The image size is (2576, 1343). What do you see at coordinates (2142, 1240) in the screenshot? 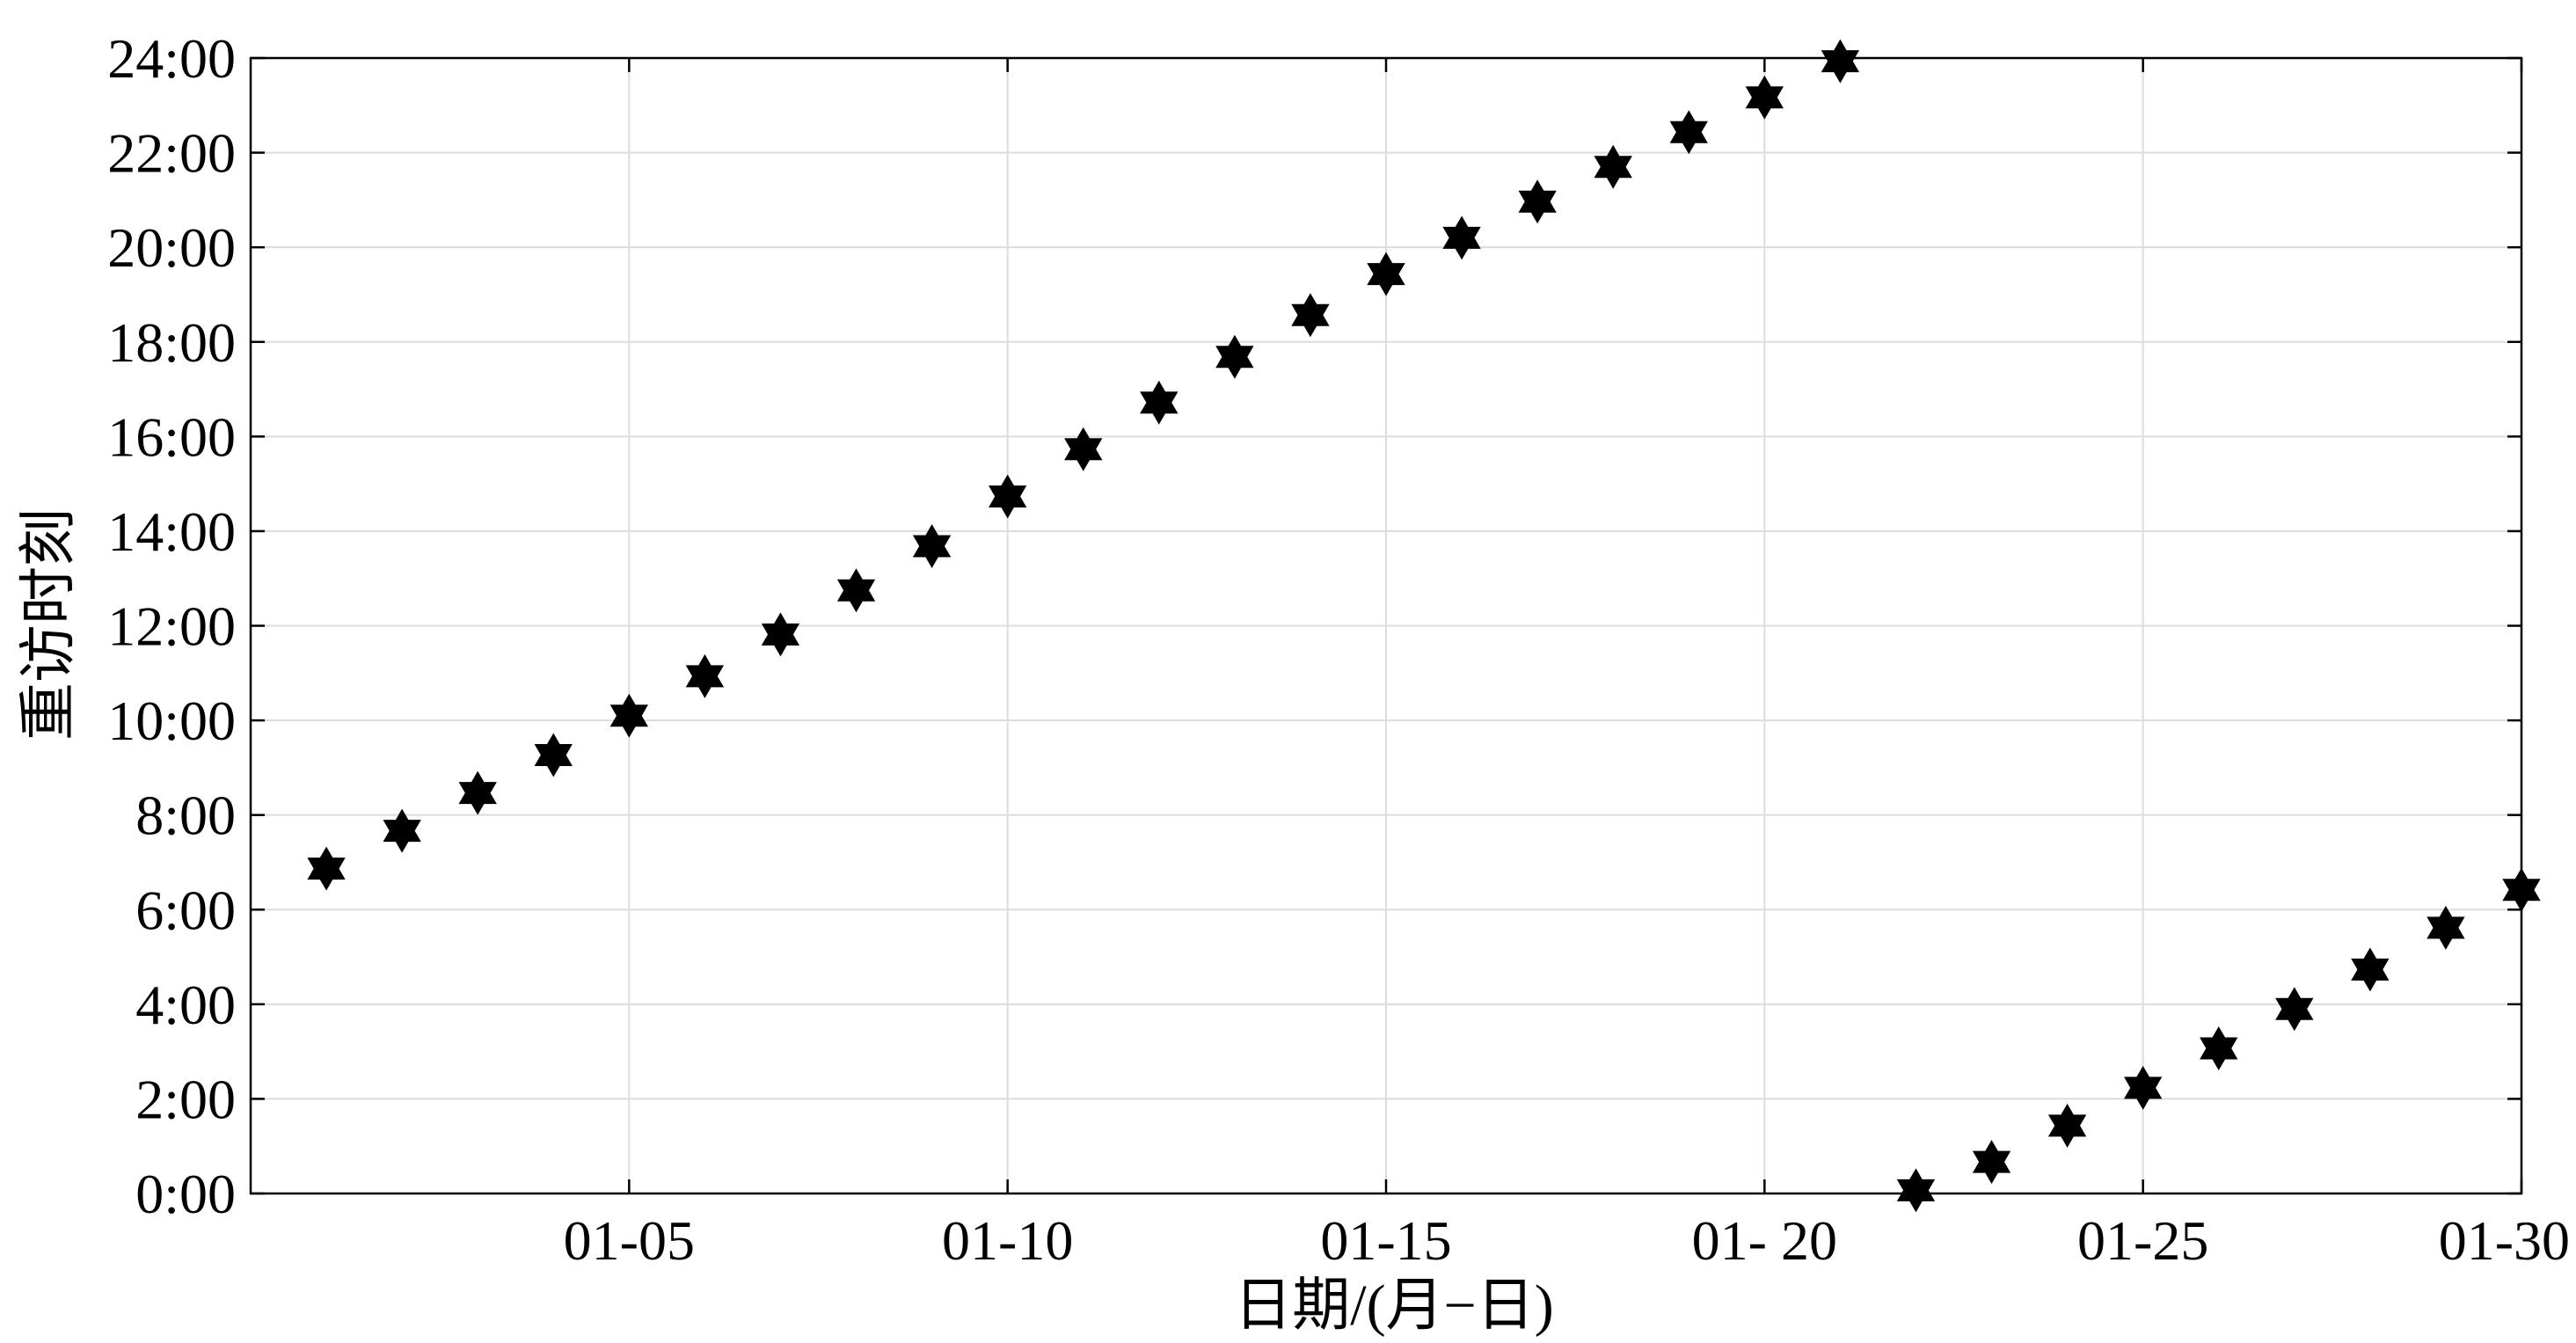
I see `x-tick-label: 01-25` at bounding box center [2142, 1240].